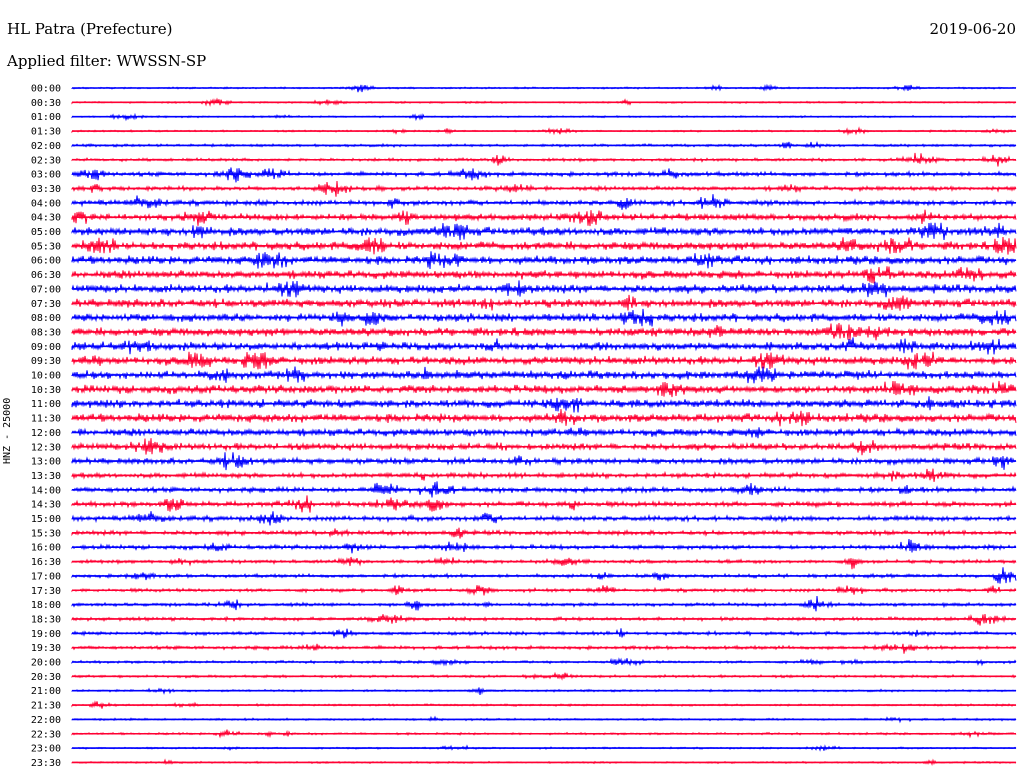 The width and height of the screenshot is (1024, 780). Describe the element at coordinates (46, 132) in the screenshot. I see `time-tick-label: 01:30` at that location.